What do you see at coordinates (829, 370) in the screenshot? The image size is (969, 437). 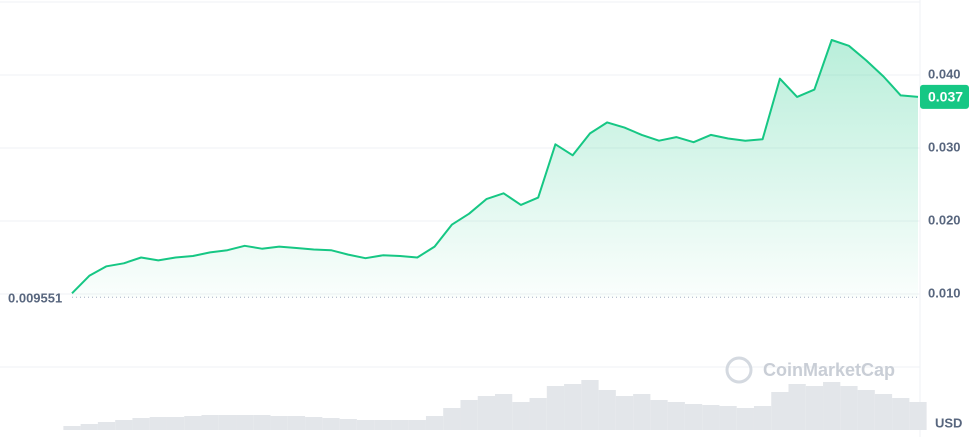 I see `watermark-text: CoinMarketCap` at bounding box center [829, 370].